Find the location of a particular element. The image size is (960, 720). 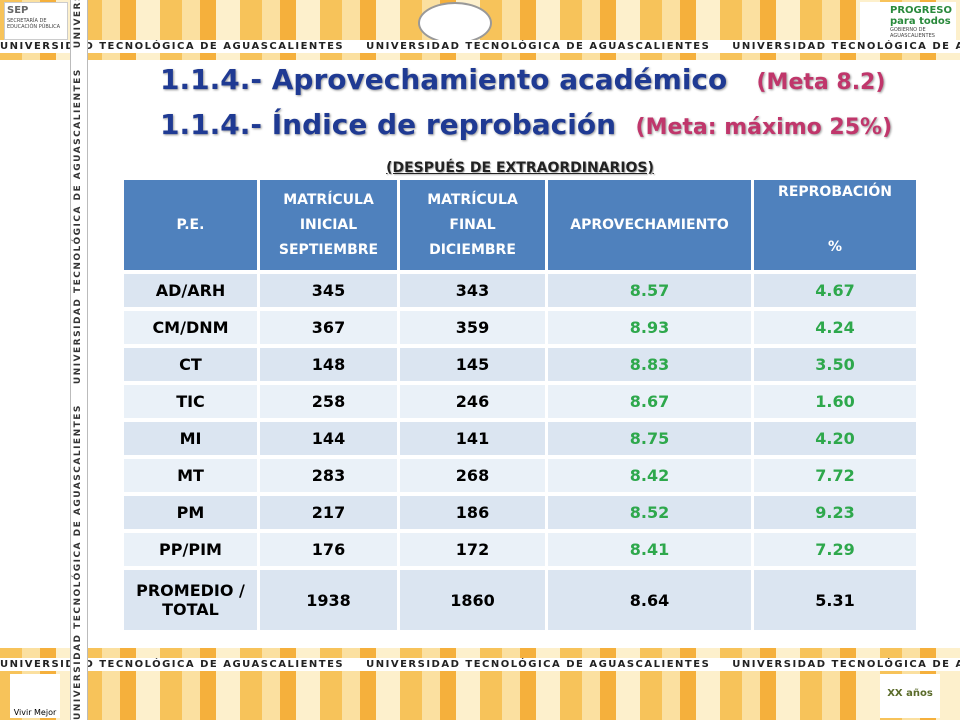

cell: 367 is located at coordinates (328, 327).